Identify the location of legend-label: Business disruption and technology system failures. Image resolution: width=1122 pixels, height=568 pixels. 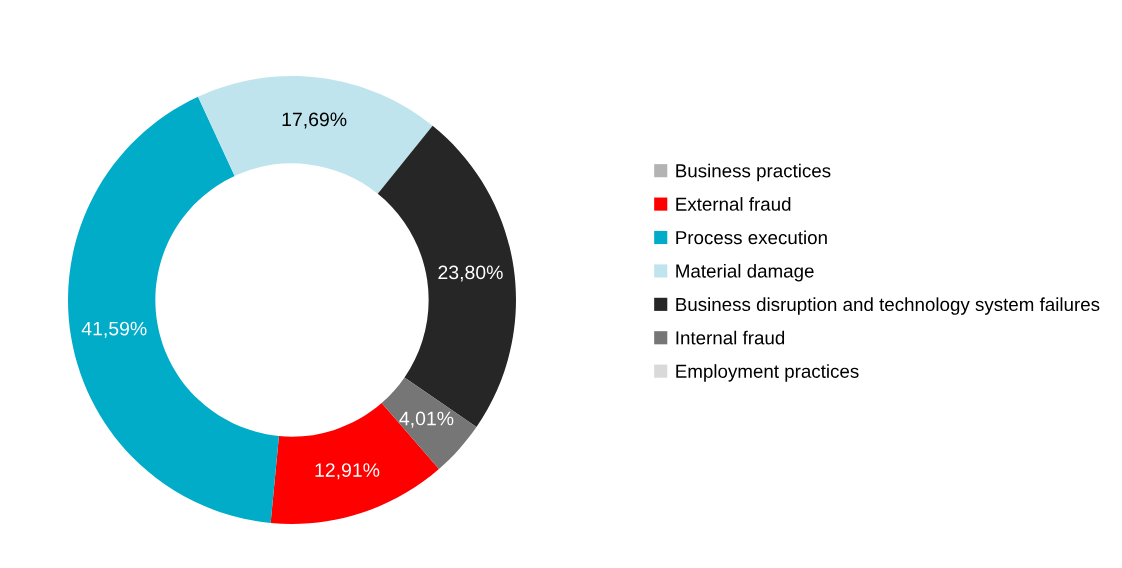
(888, 306).